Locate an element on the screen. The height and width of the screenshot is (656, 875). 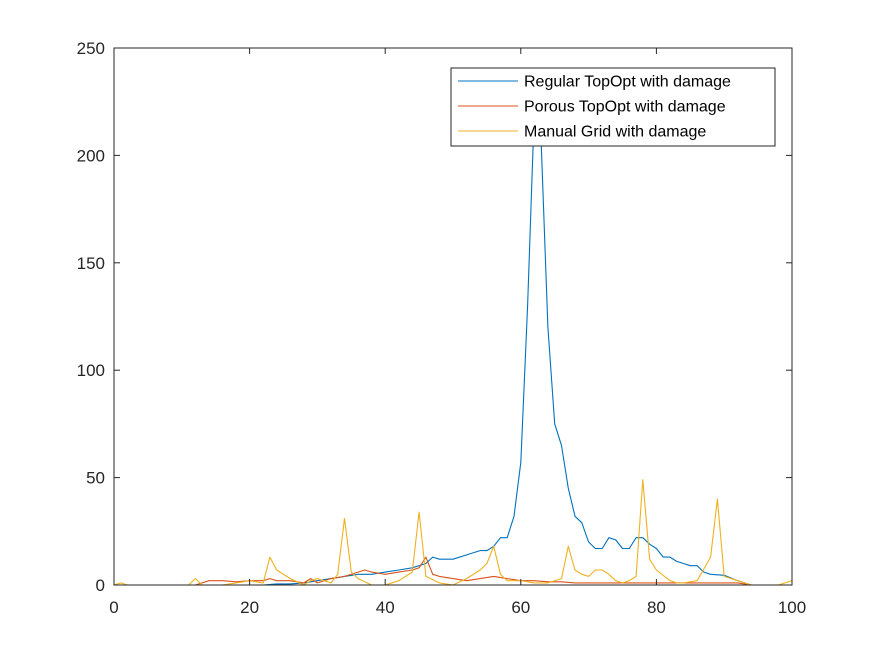
x-tick-label: 40 is located at coordinates (385, 607).